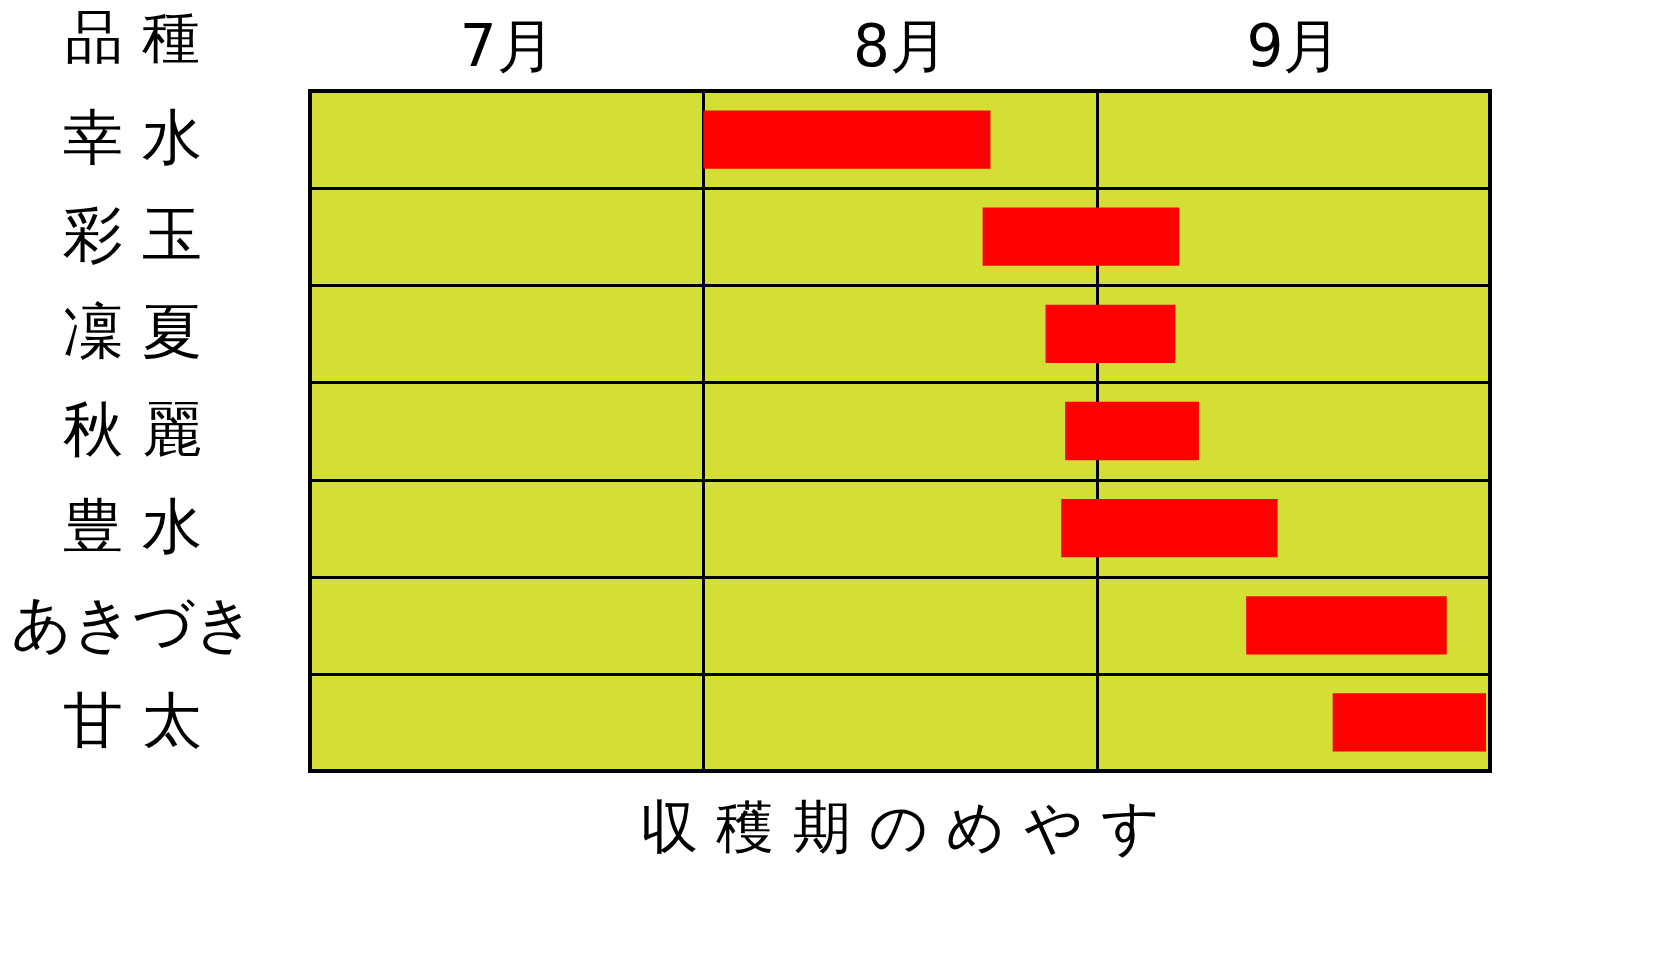 The width and height of the screenshot is (1679, 973). Describe the element at coordinates (1294, 45) in the screenshot. I see `x-tick-label: 9月` at that location.